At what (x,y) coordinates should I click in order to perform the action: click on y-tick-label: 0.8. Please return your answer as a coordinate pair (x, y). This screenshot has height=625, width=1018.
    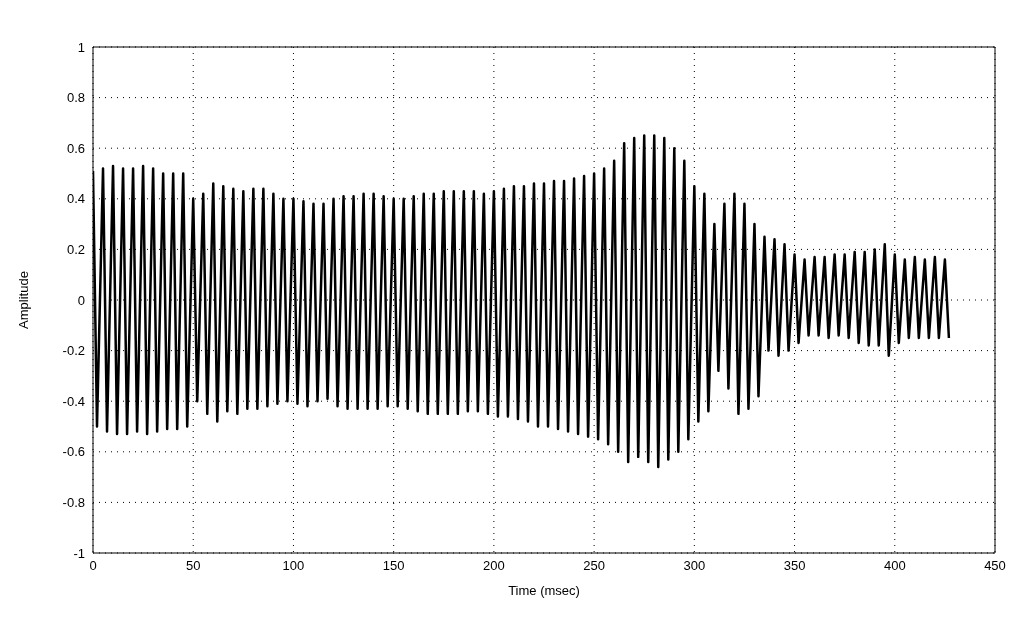
    Looking at the image, I should click on (75, 98).